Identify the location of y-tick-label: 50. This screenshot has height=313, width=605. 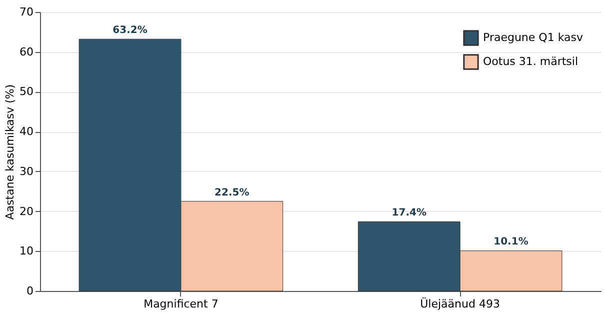
(27, 91).